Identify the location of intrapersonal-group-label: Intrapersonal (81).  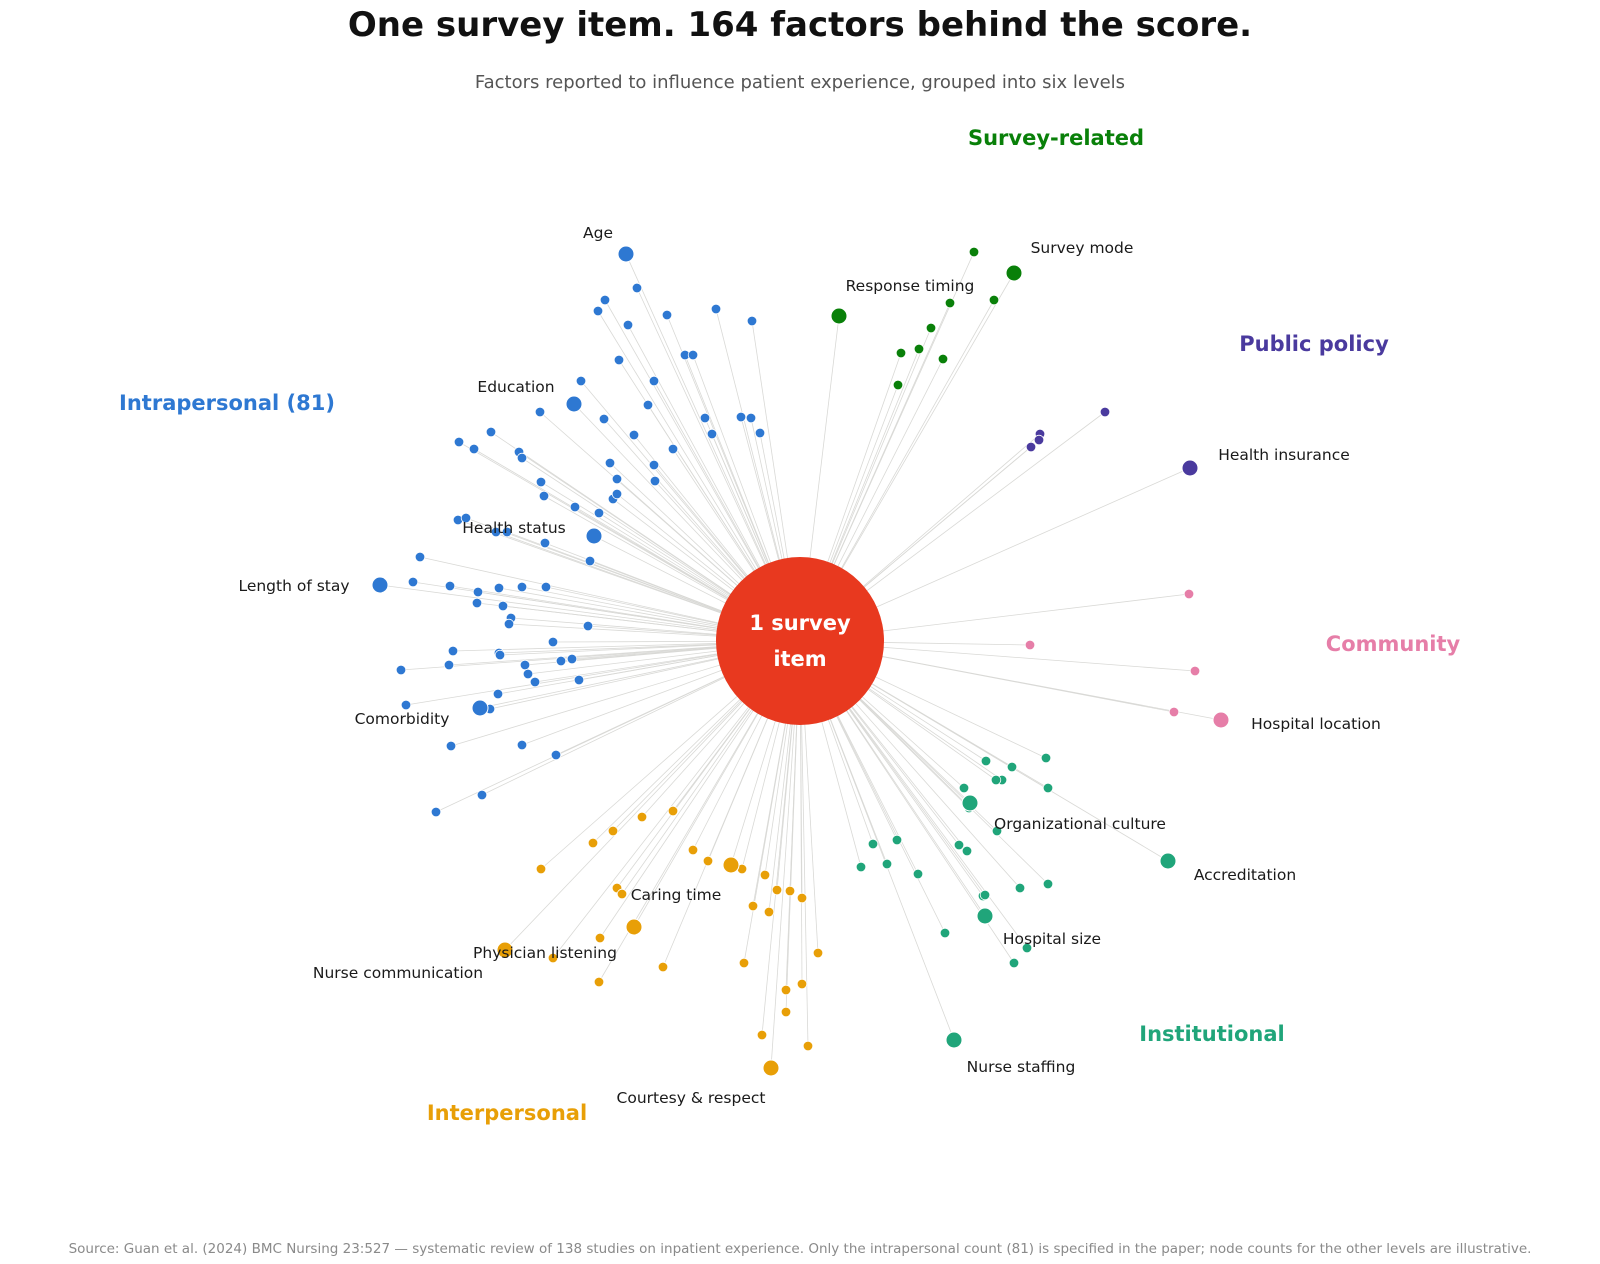
(227, 403).